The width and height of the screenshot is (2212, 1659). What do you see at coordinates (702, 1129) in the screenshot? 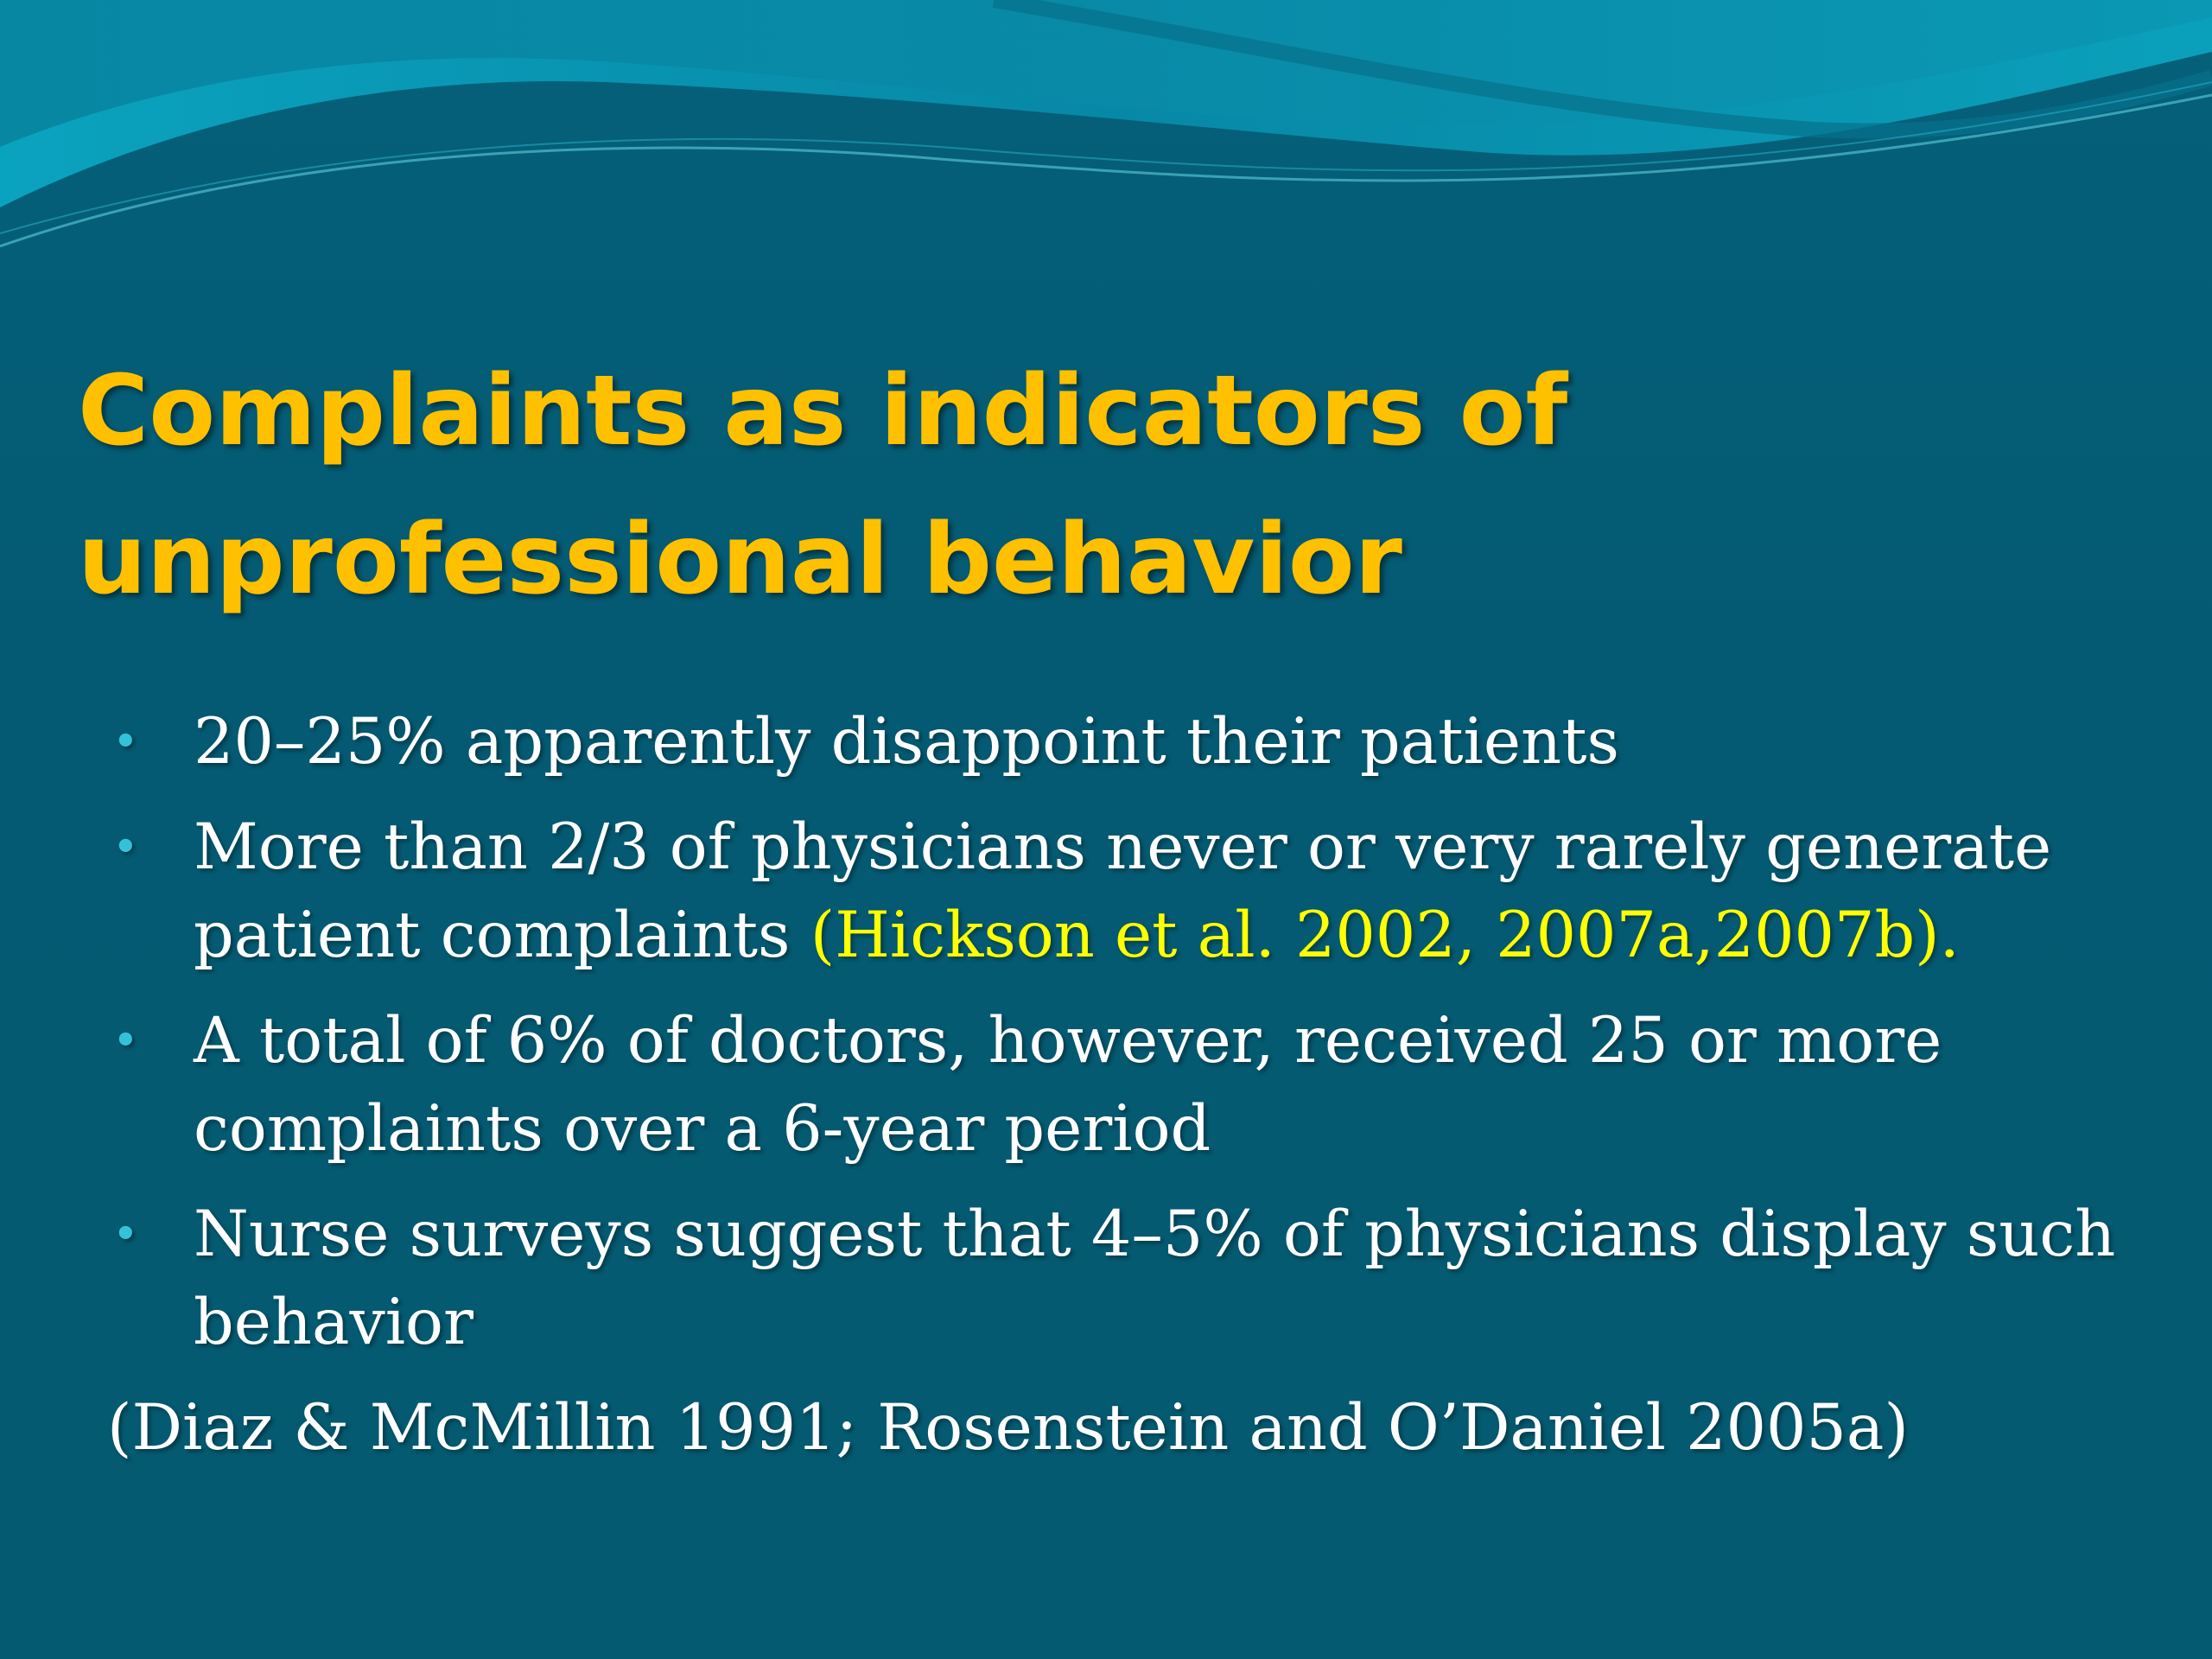
I see `bullet-text: complaints over a 6-year period` at bounding box center [702, 1129].